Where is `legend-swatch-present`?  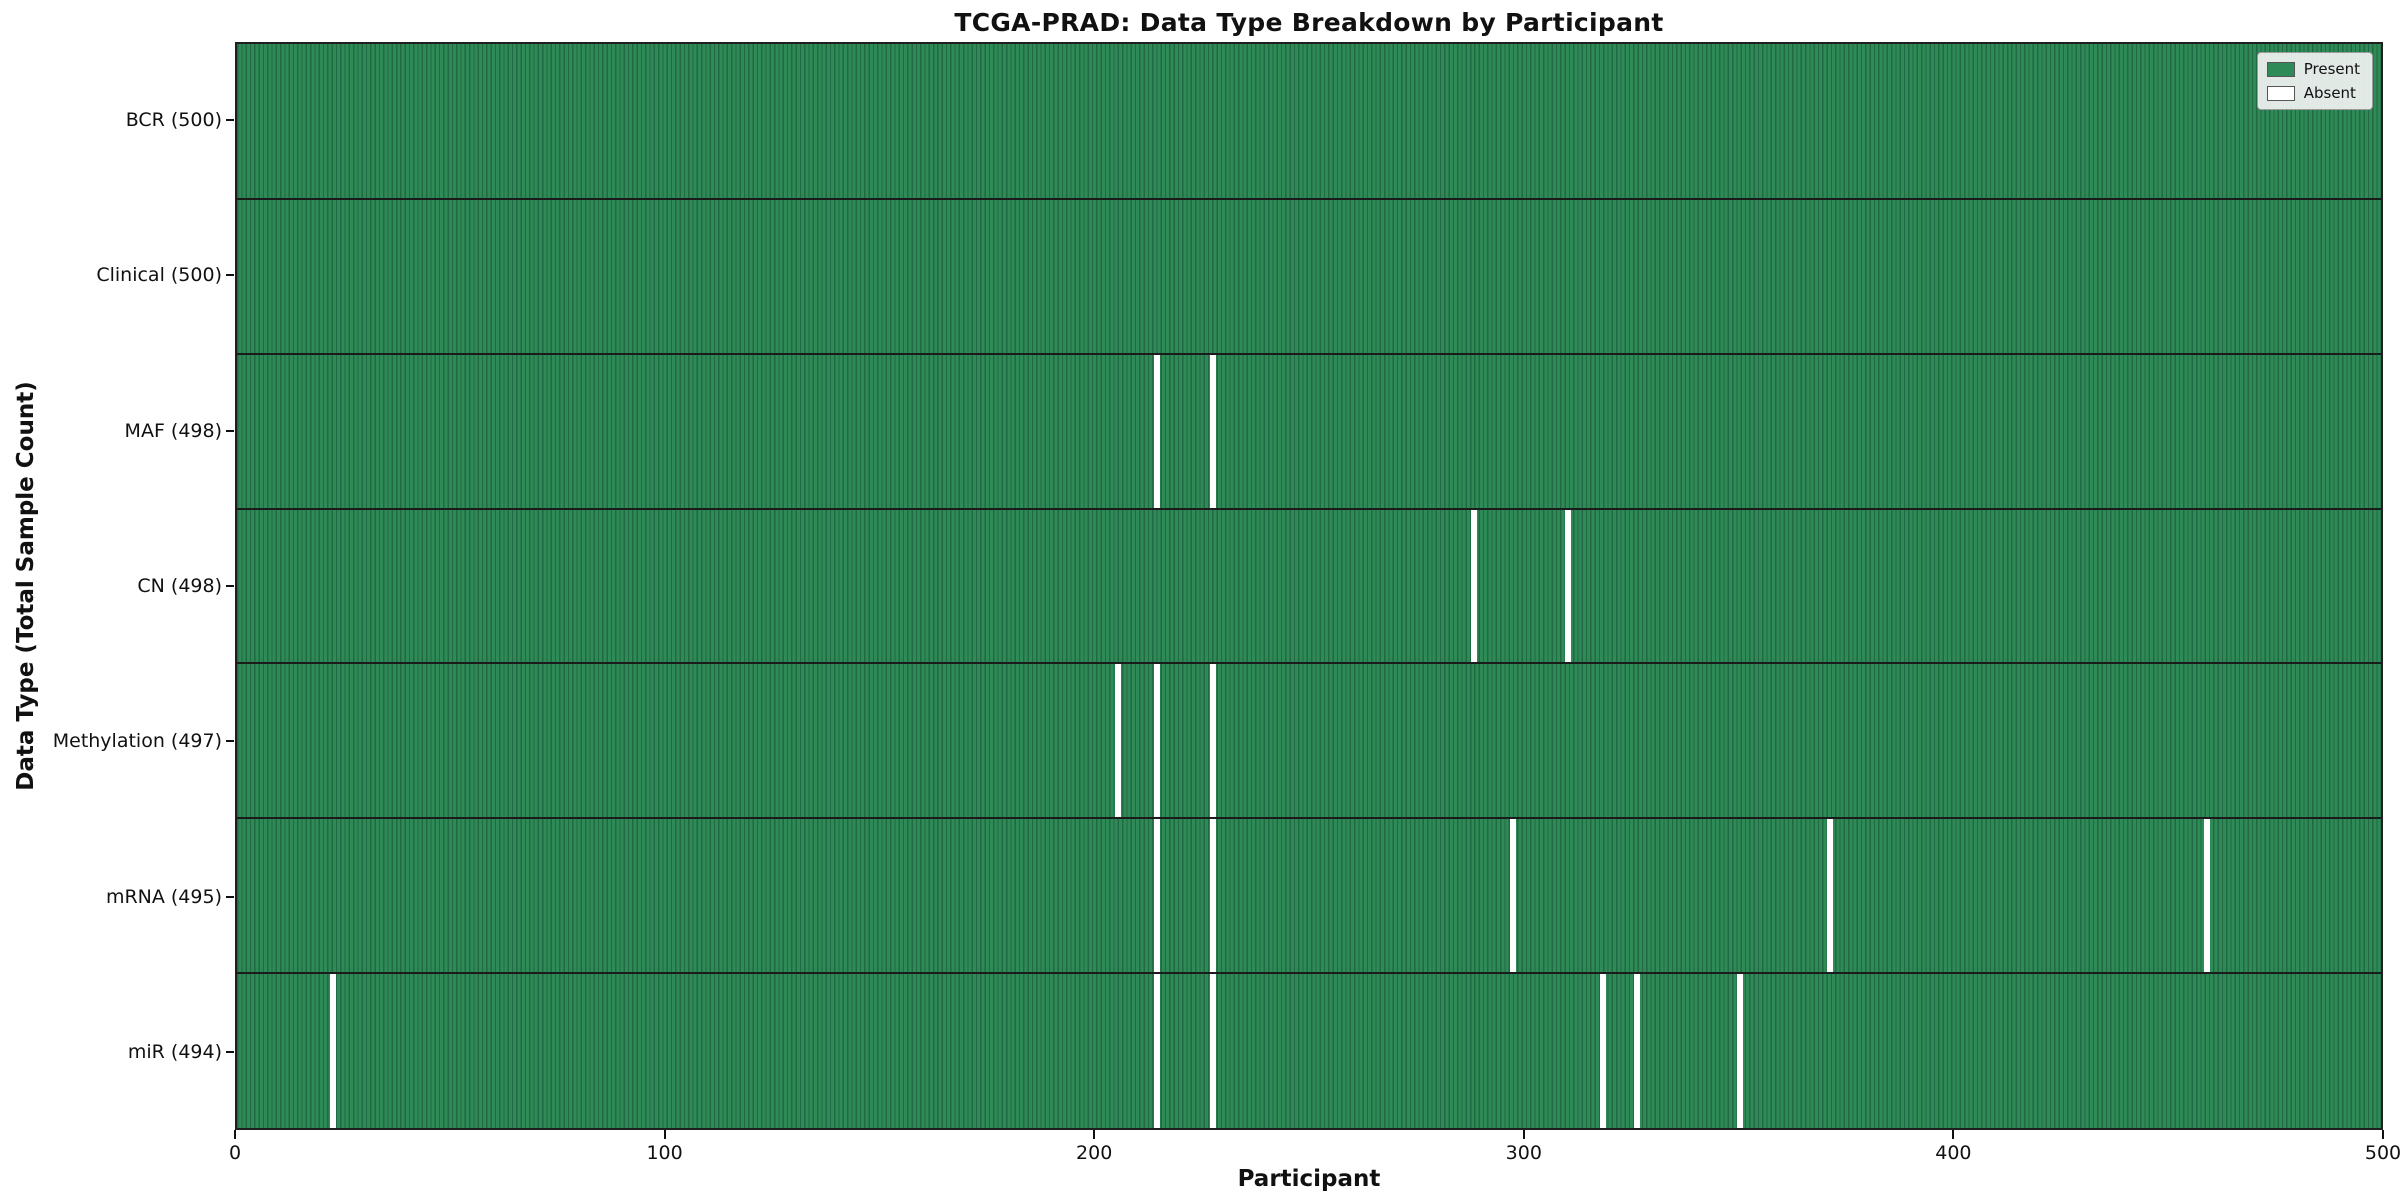 legend-swatch-present is located at coordinates (2280, 69).